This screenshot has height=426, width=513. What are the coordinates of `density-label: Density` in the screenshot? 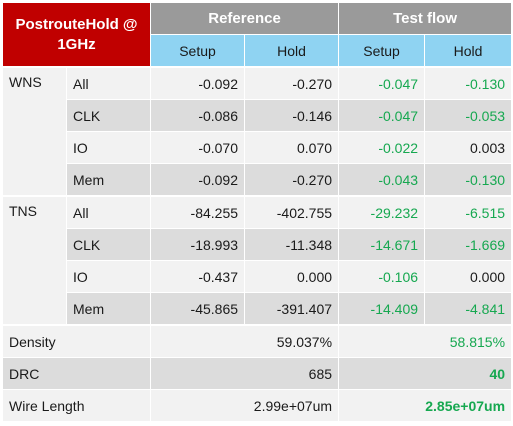 It's located at (76, 341).